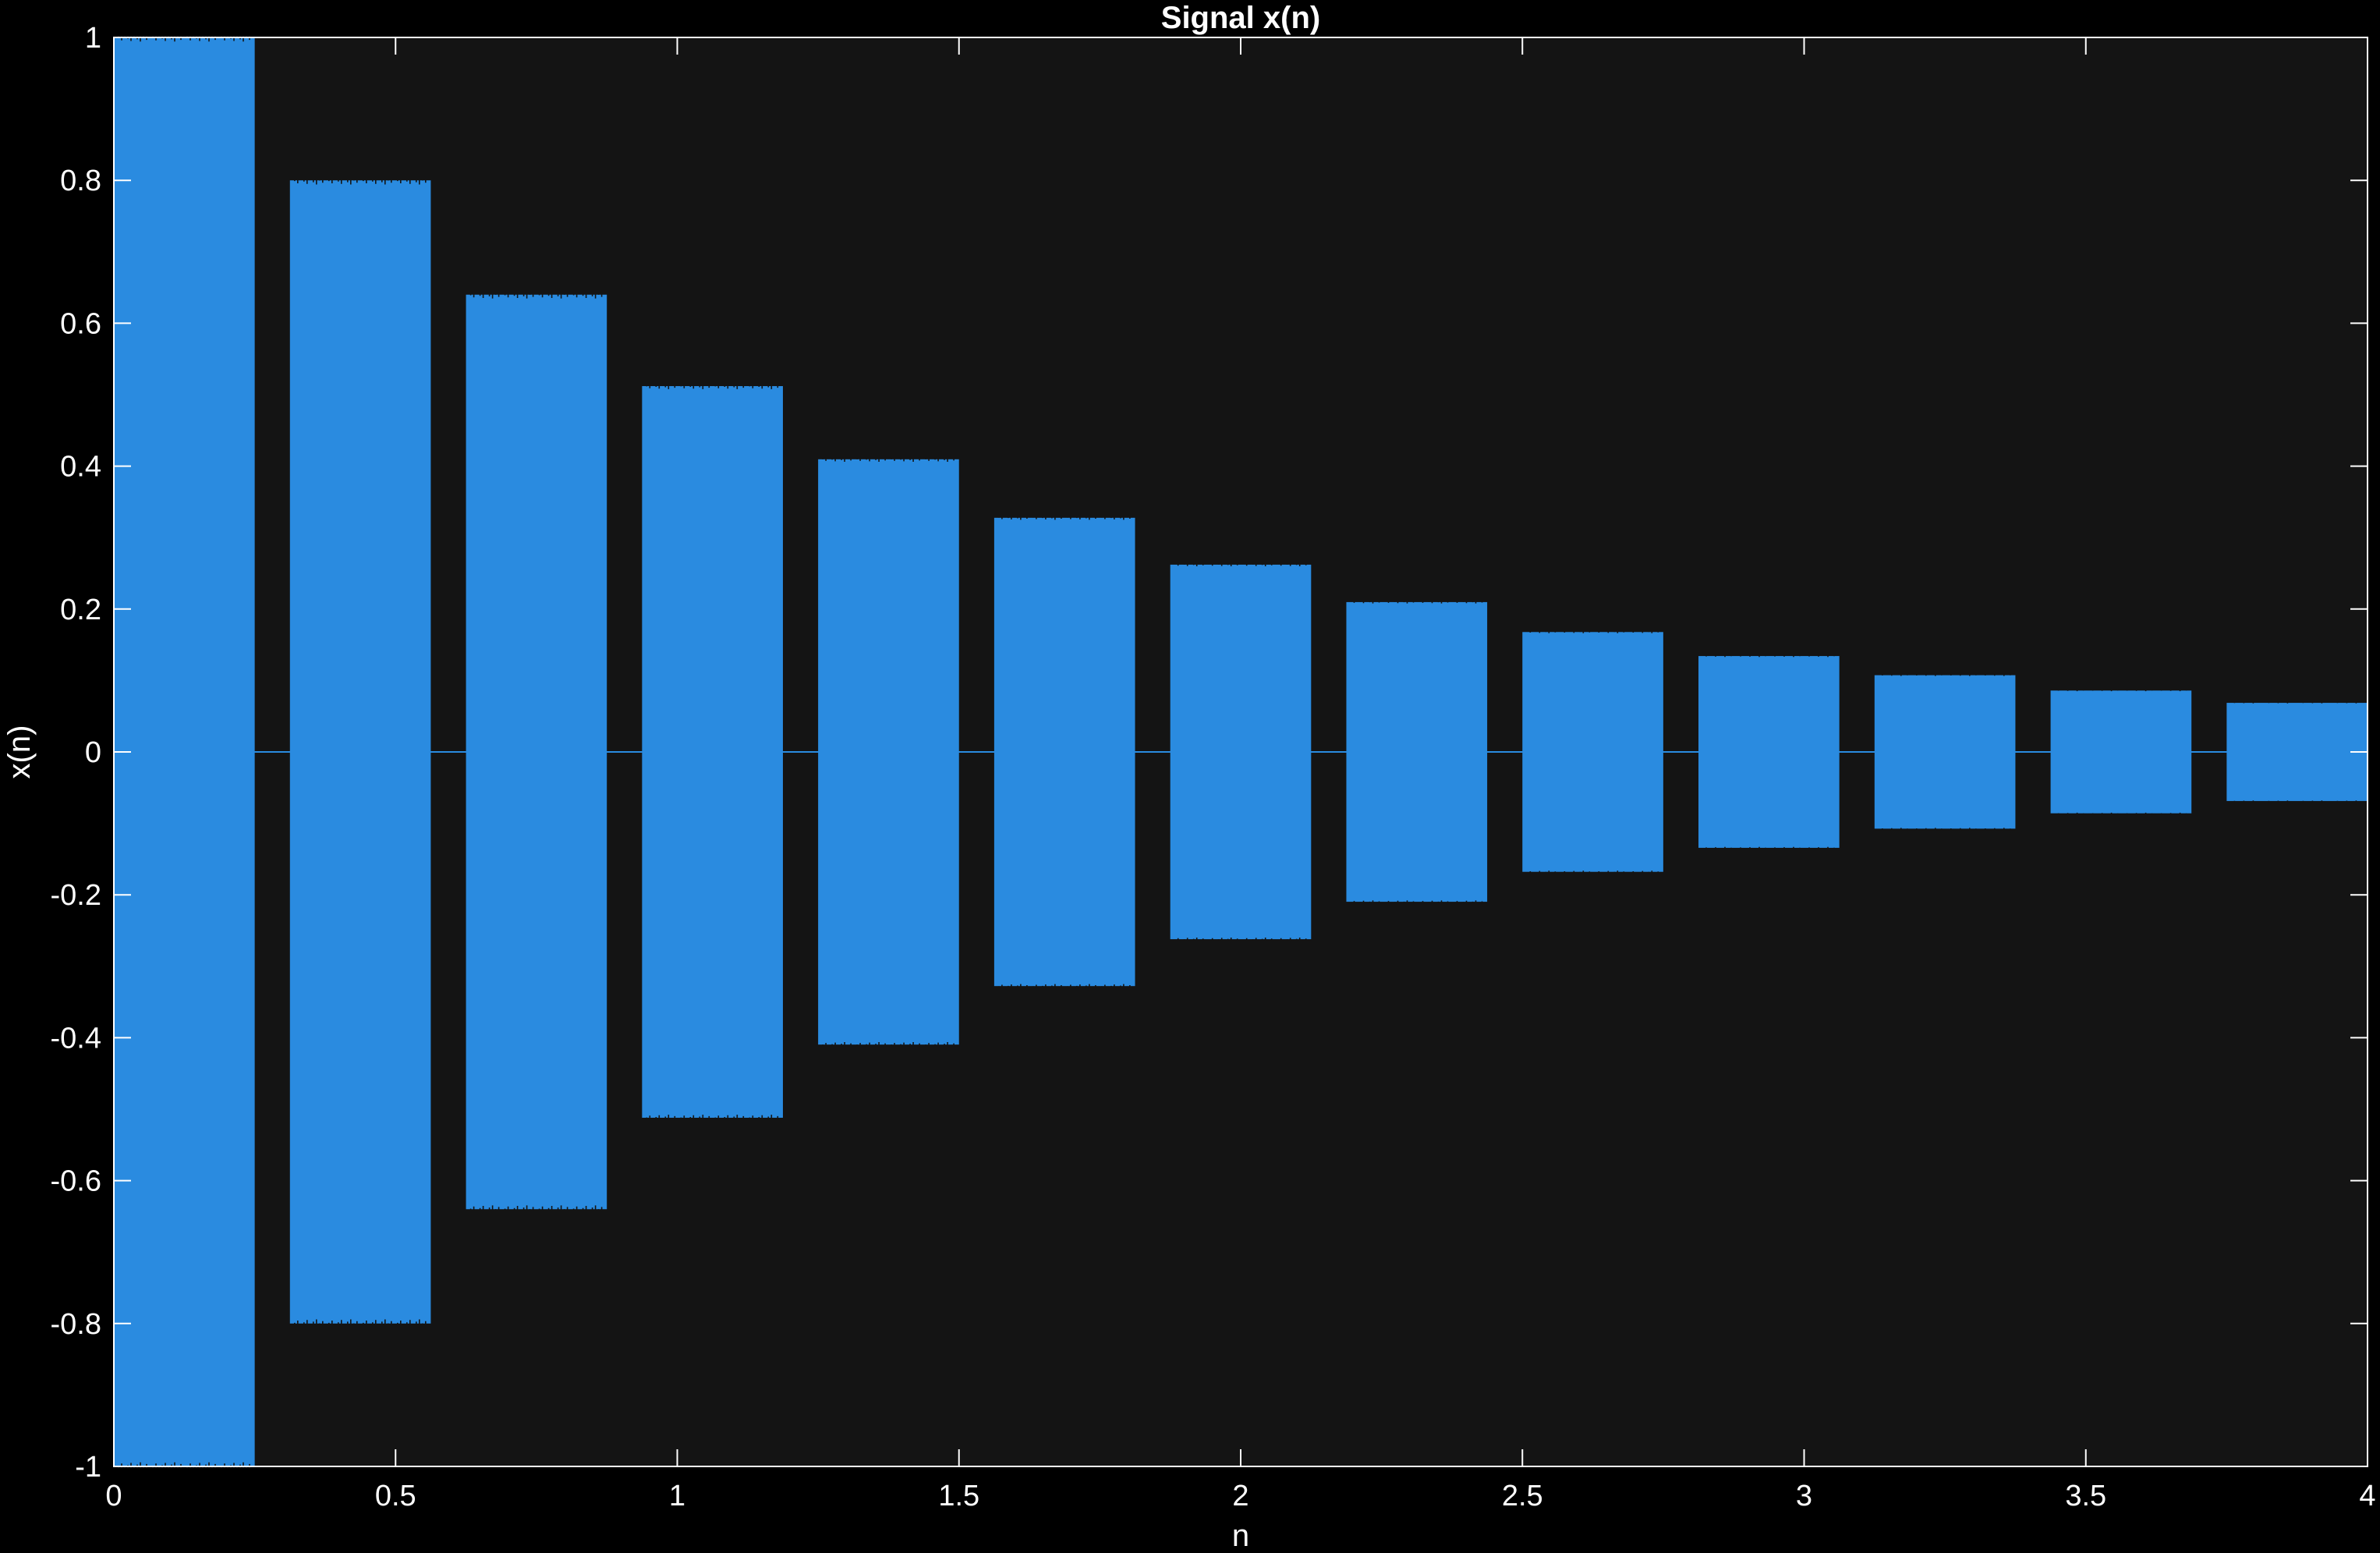  I want to click on x-tick-label: 3, so click(1804, 1496).